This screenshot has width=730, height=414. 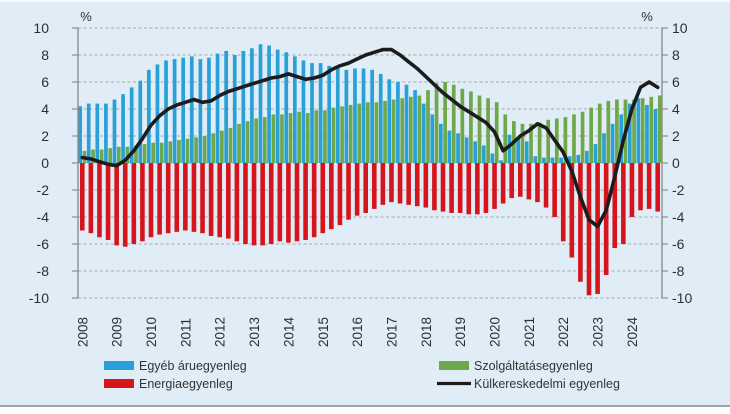 I want to click on x-axis-year-label: 2019, so click(x=460, y=332).